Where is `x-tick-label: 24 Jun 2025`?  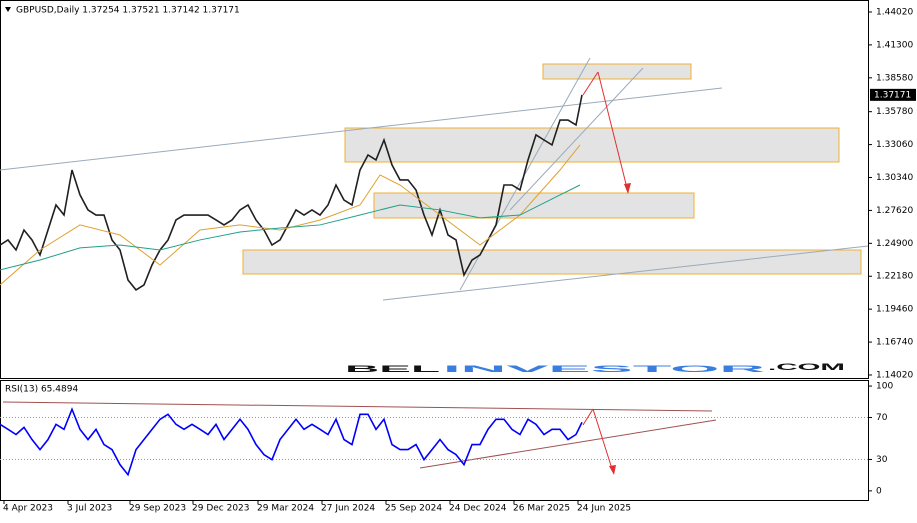 x-tick-label: 24 Jun 2025 is located at coordinates (604, 509).